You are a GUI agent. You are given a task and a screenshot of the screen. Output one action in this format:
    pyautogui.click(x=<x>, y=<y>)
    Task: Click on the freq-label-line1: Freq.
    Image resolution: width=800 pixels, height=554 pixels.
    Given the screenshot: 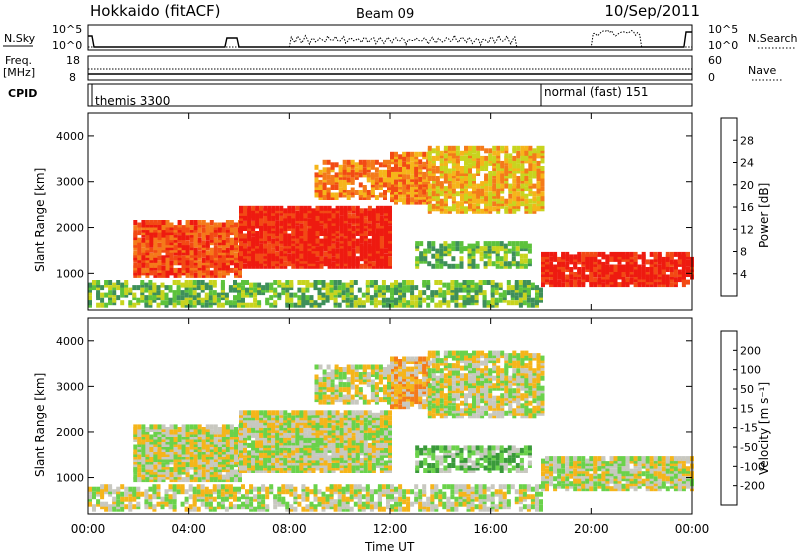 What is the action you would take?
    pyautogui.click(x=18, y=60)
    